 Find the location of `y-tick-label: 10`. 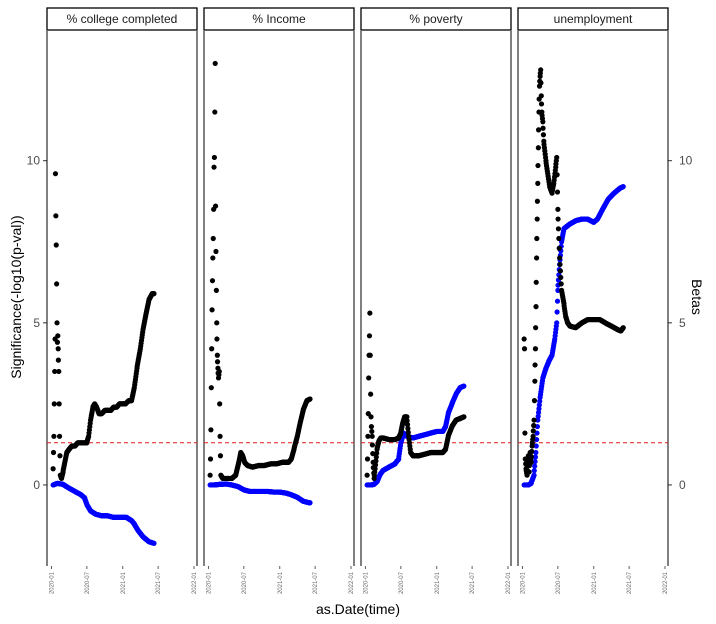

y-tick-label: 10 is located at coordinates (34, 161).